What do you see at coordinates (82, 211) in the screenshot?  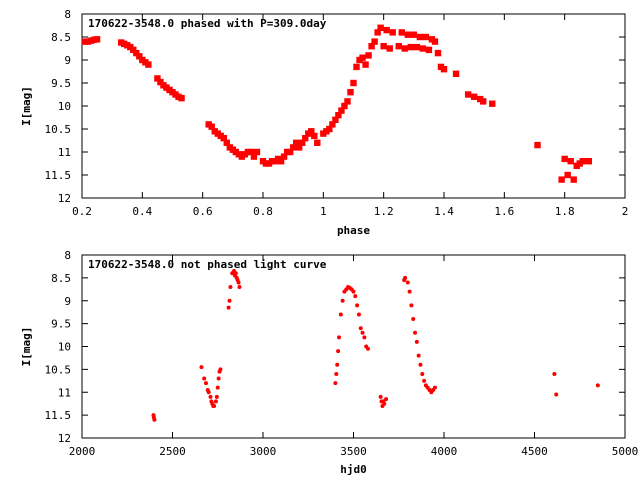 I see `x-tick-label: 0.2` at bounding box center [82, 211].